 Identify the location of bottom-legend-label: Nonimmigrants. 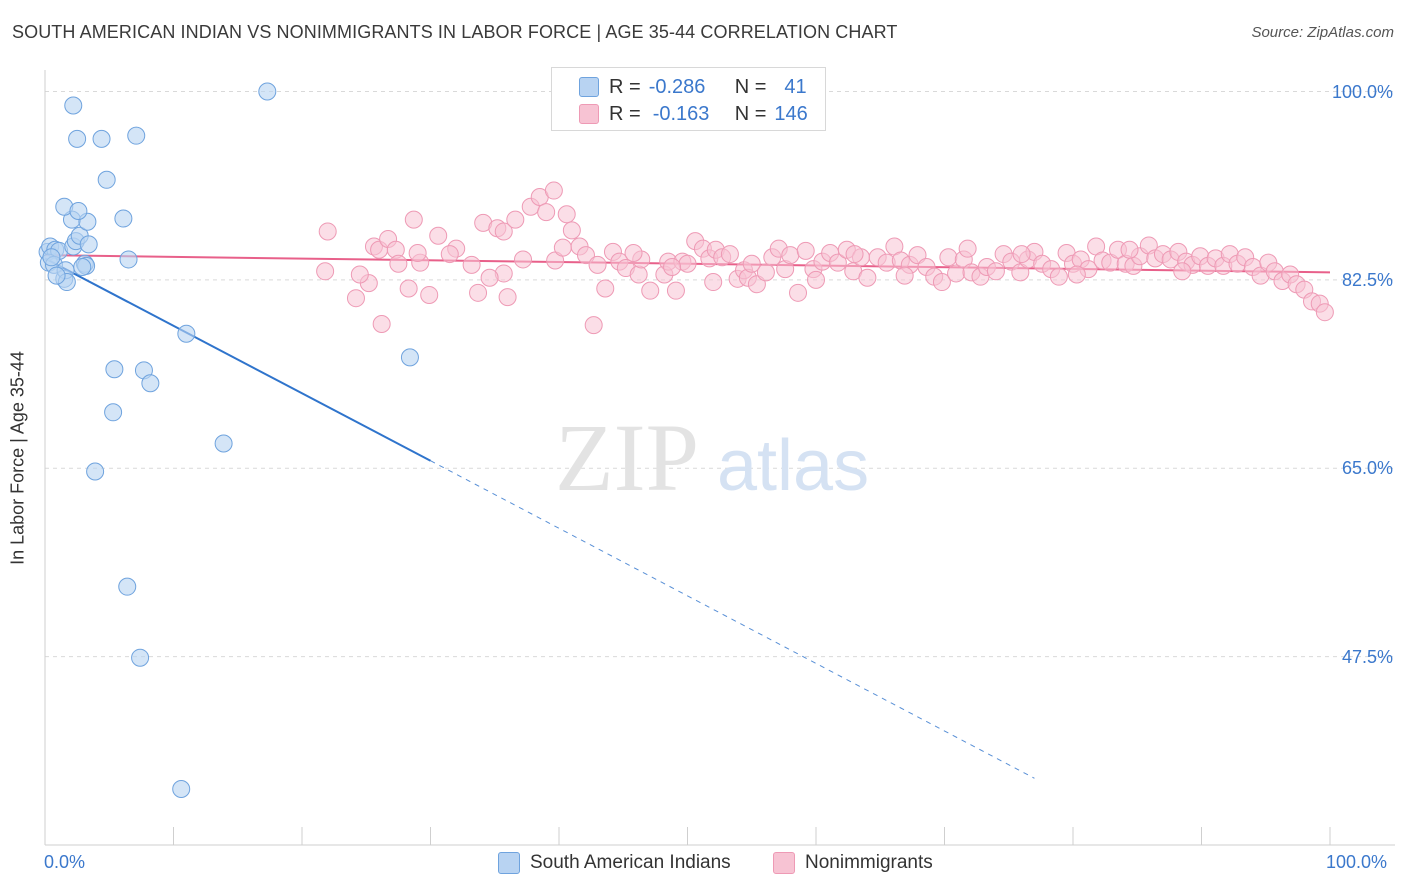
(869, 862).